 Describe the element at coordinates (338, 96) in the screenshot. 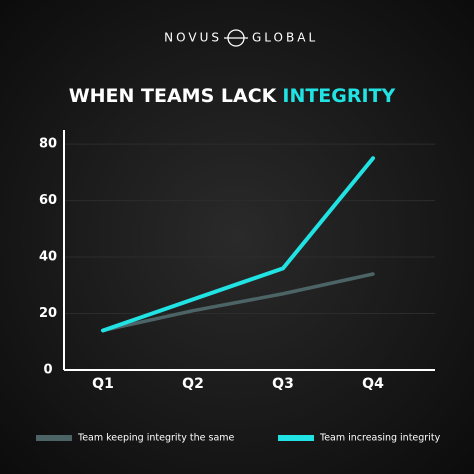

I see `title-highlight: INTEGRITY` at that location.